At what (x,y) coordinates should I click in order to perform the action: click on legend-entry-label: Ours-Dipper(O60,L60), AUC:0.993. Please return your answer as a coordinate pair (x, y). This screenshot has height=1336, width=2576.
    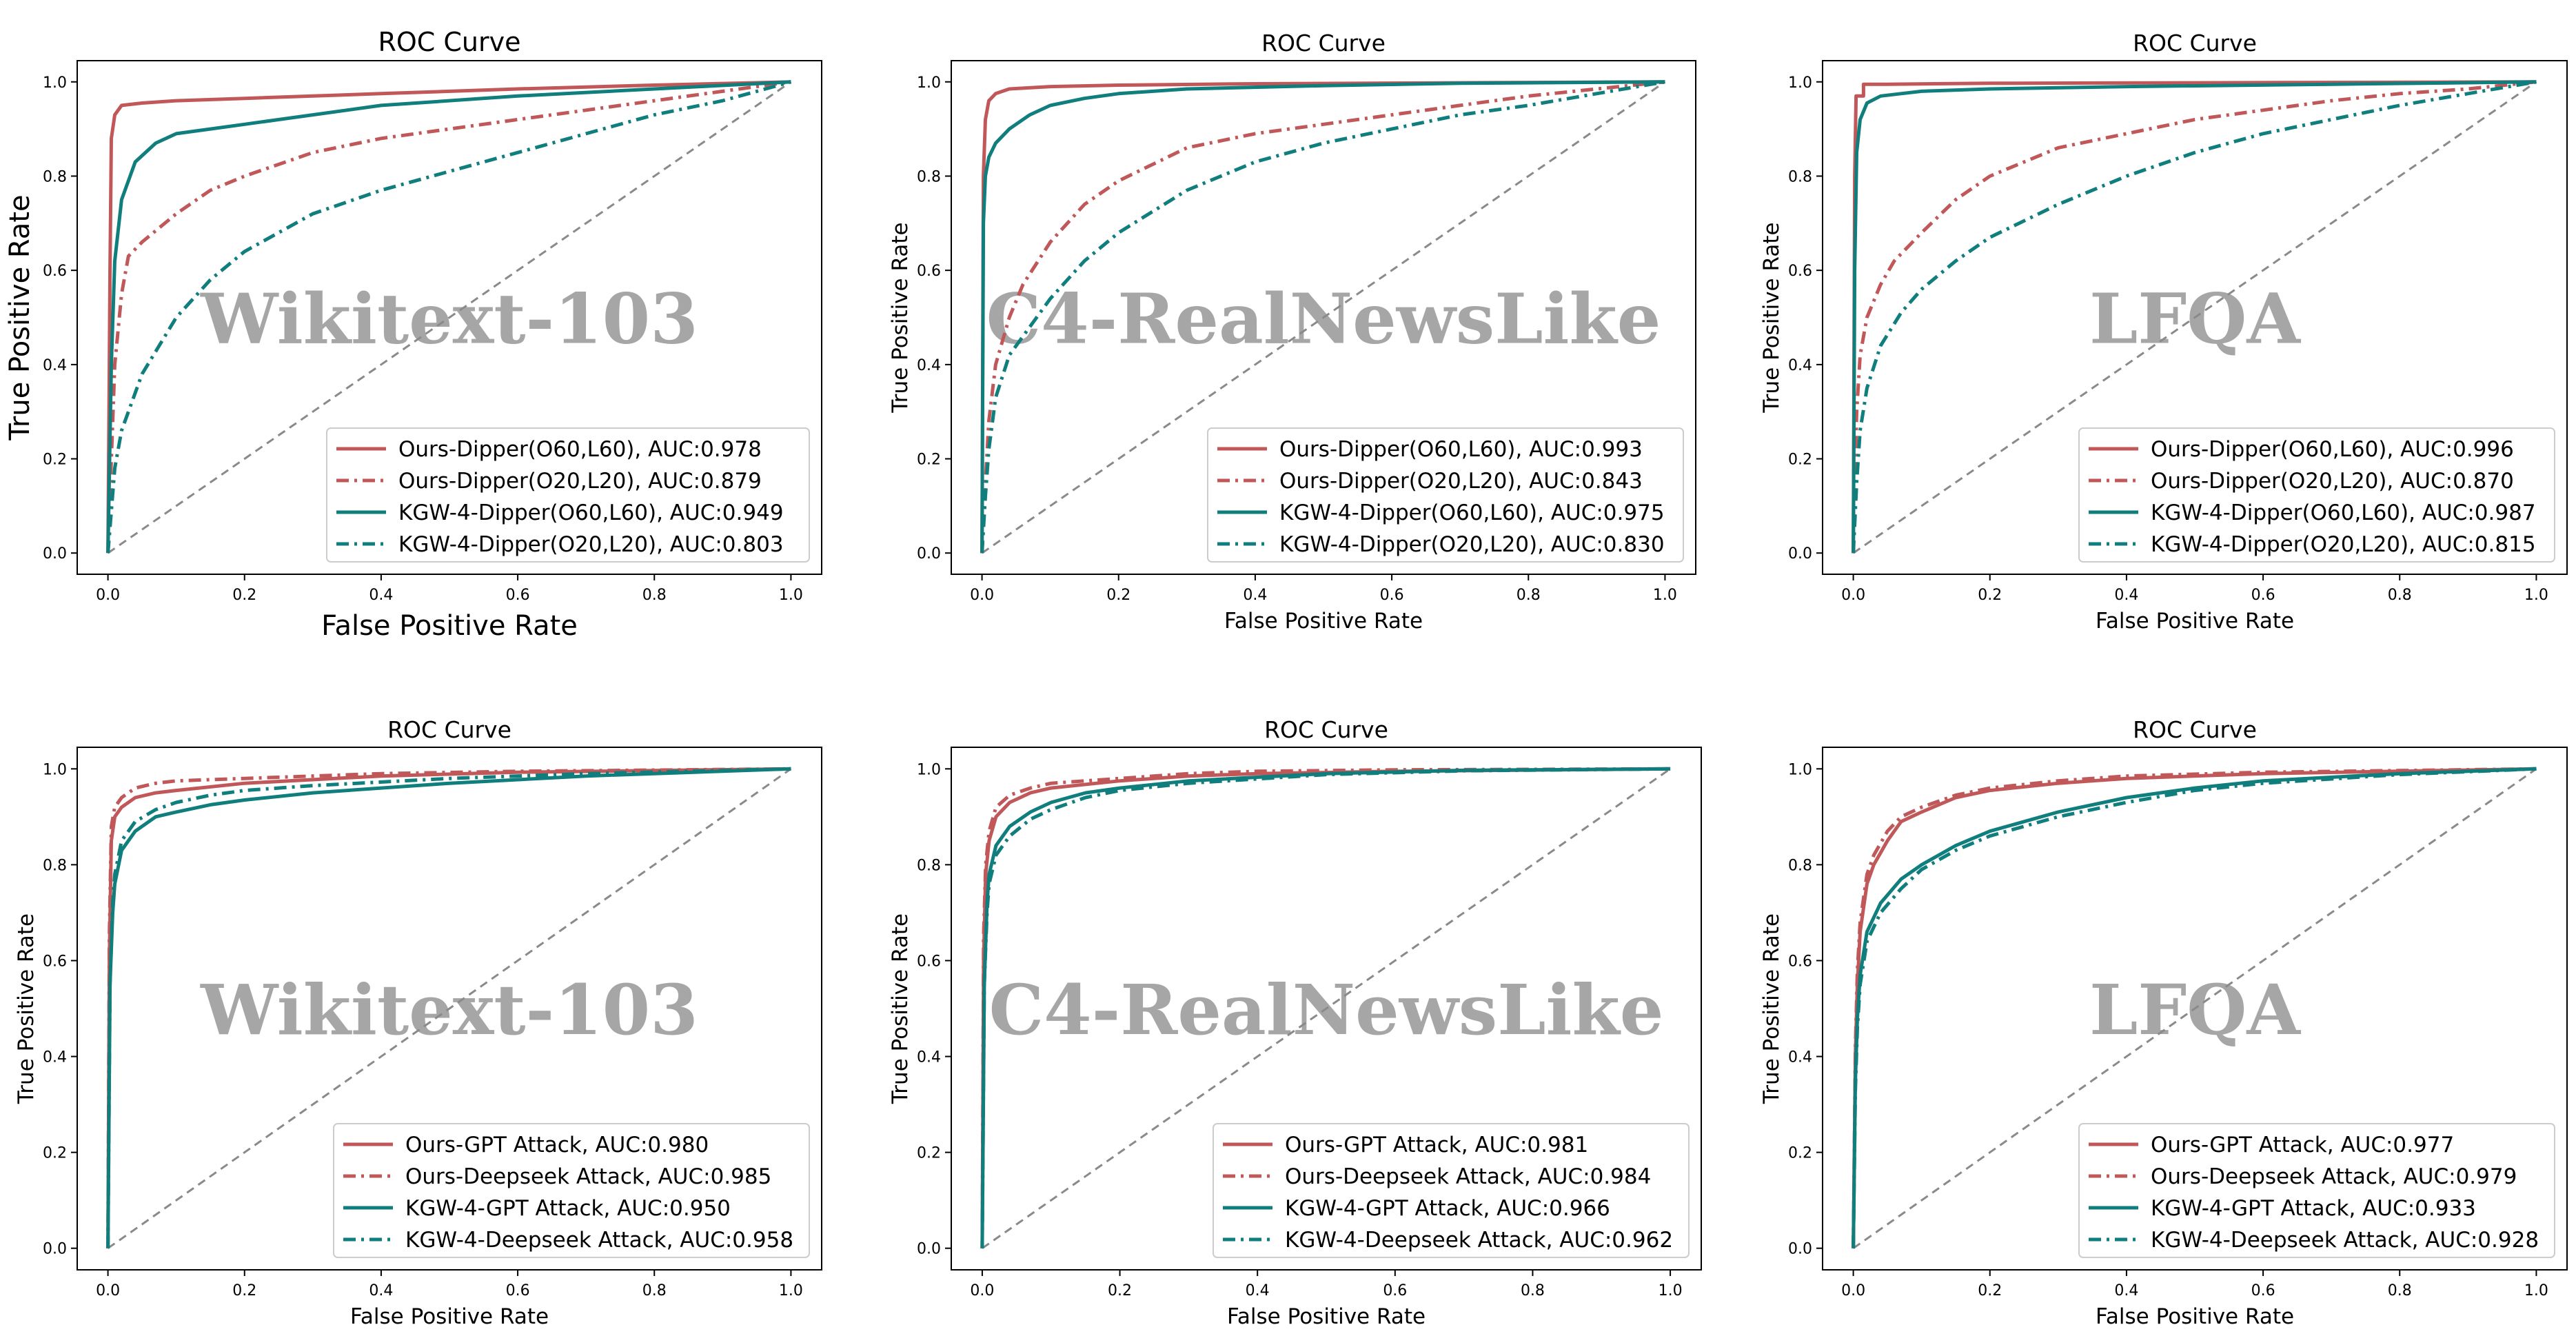
    Looking at the image, I should click on (1461, 449).